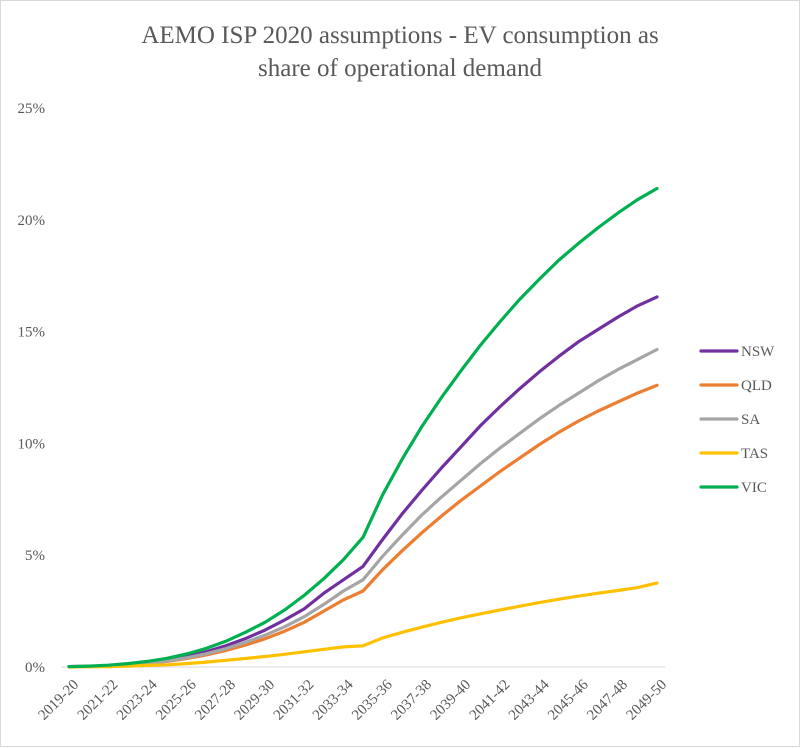 The width and height of the screenshot is (800, 748). What do you see at coordinates (451, 700) in the screenshot?
I see `x-tick-label: 2039-40` at bounding box center [451, 700].